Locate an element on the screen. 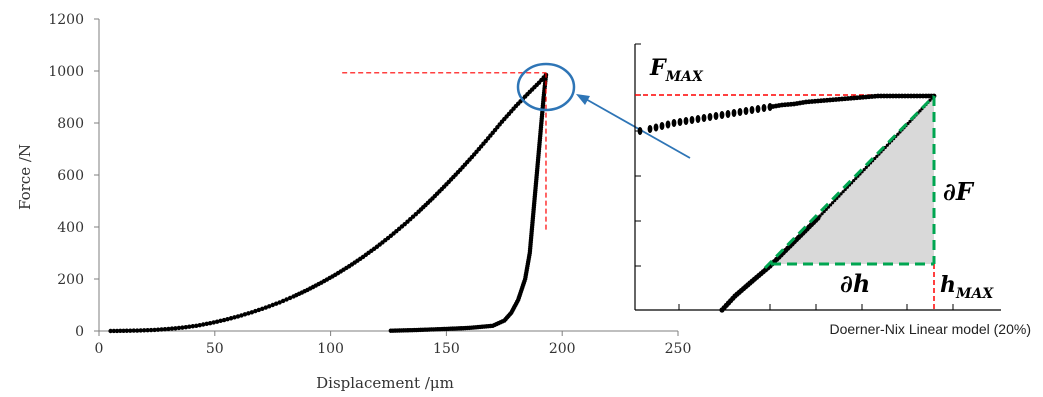 The width and height of the screenshot is (1043, 397). dh-label: ∂h is located at coordinates (855, 283).